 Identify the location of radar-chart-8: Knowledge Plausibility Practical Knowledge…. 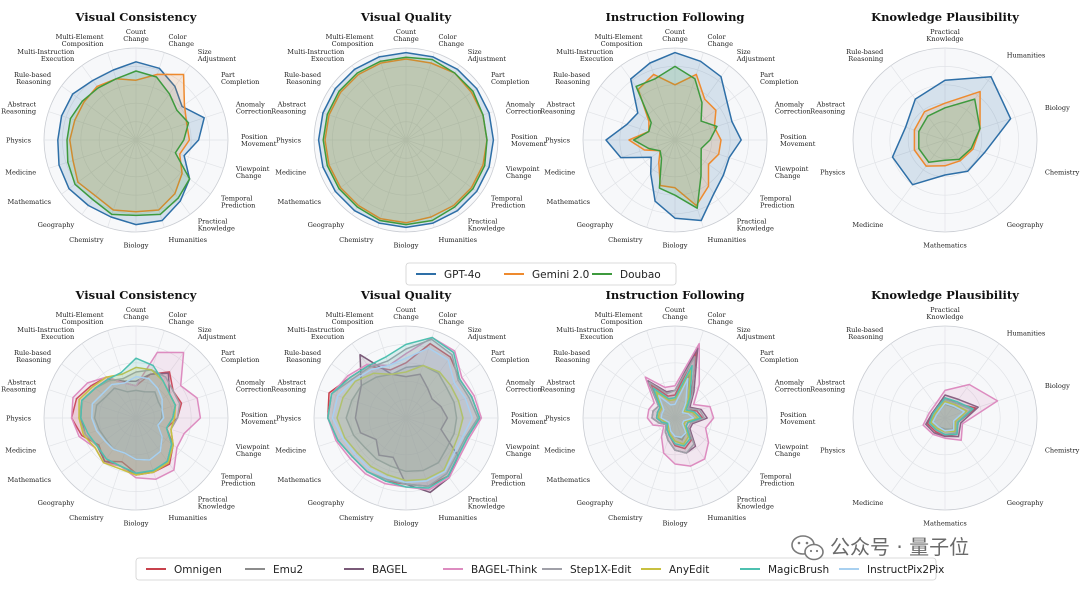
(944, 407).